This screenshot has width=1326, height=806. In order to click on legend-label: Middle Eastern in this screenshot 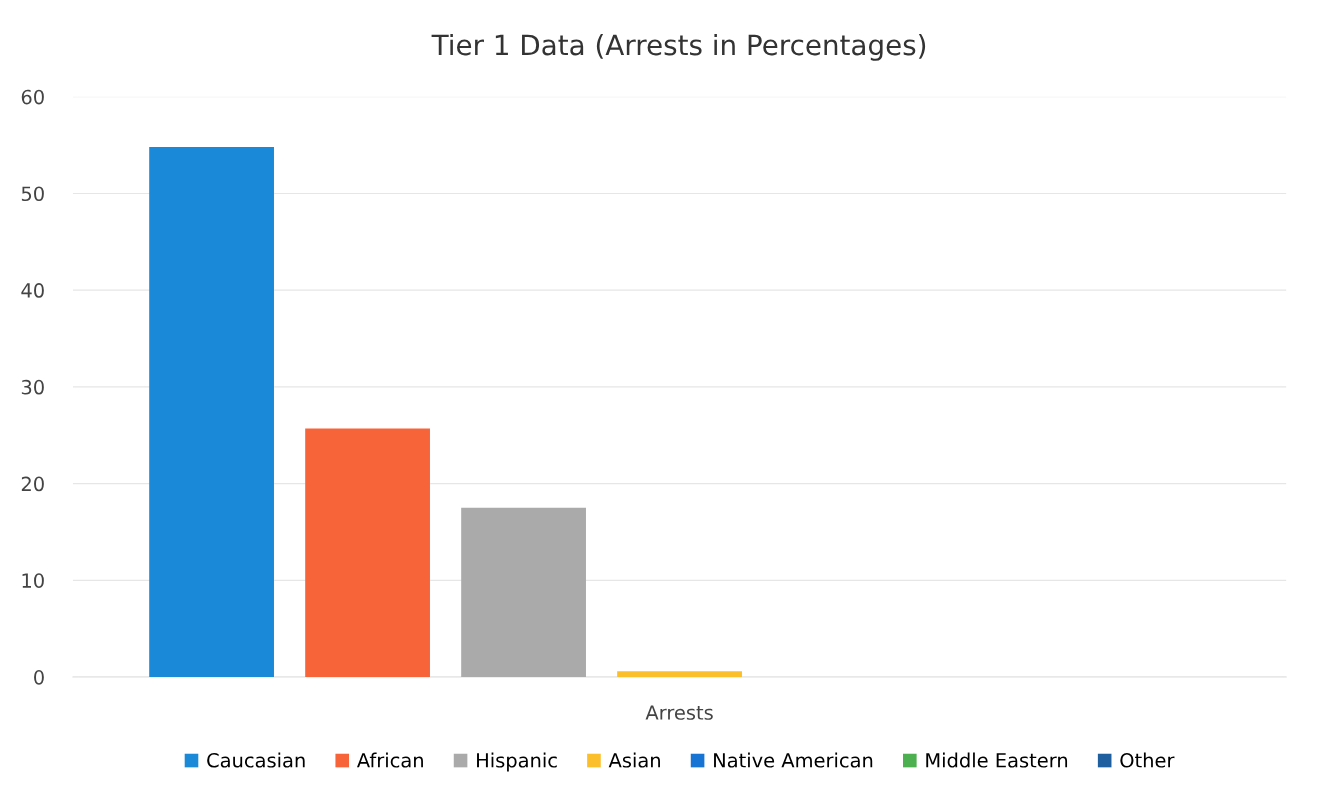, I will do `click(997, 760)`.